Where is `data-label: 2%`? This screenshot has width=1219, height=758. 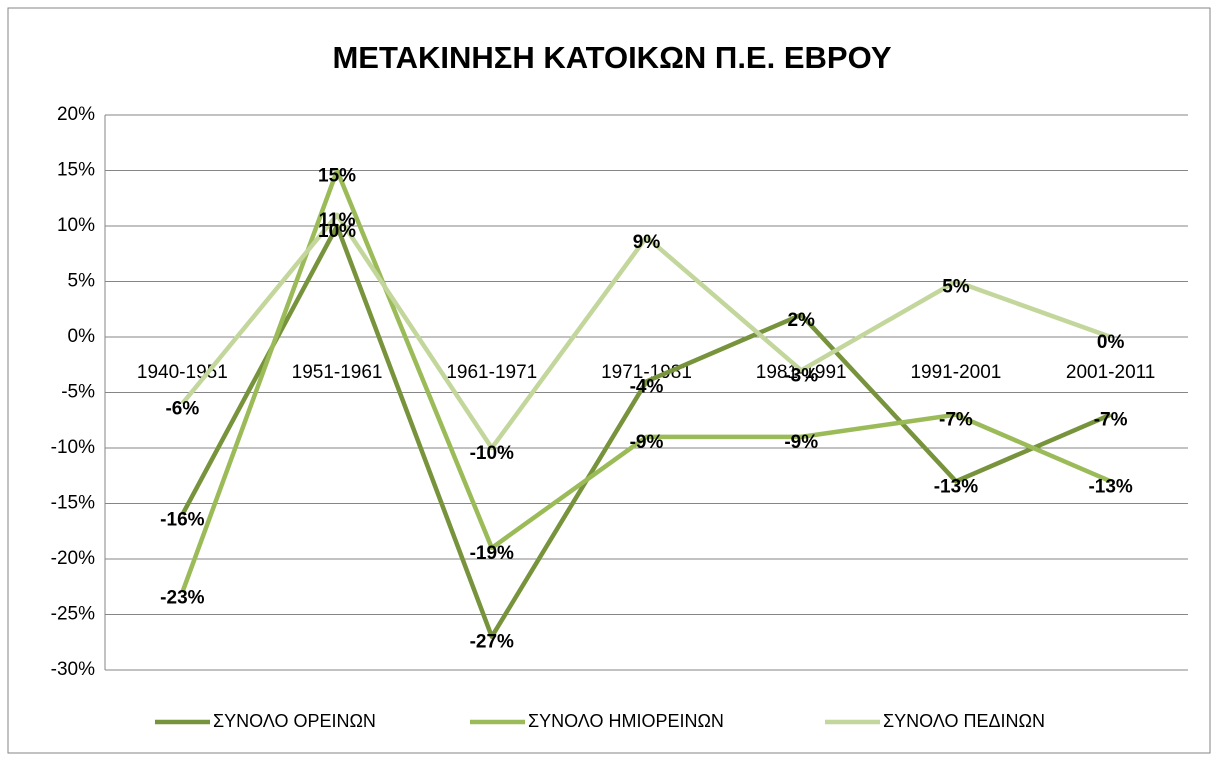
data-label: 2% is located at coordinates (801, 320).